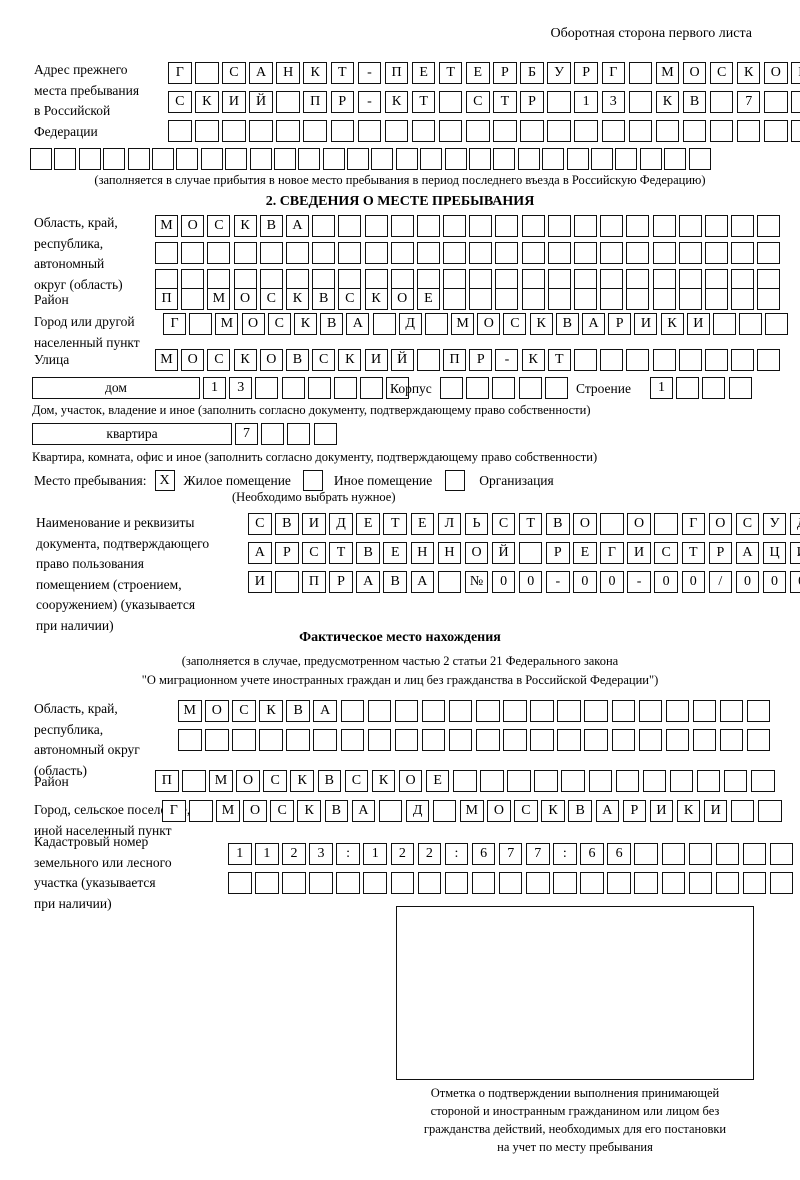 The image size is (800, 1180). Describe the element at coordinates (667, 73) in the screenshot. I see `previous-address-r1-cell-18: М` at that location.